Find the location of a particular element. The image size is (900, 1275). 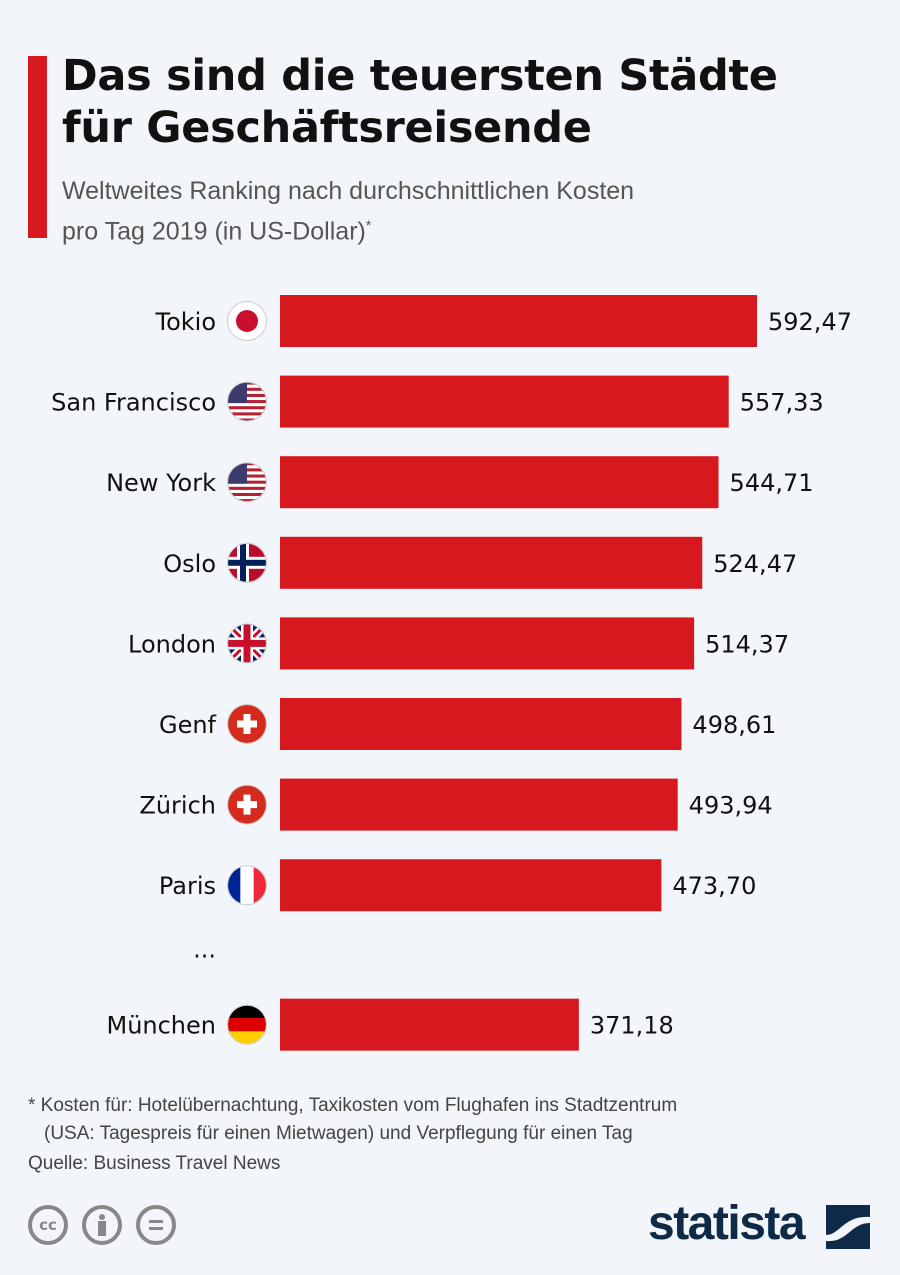

category-label: New York is located at coordinates (161, 483).